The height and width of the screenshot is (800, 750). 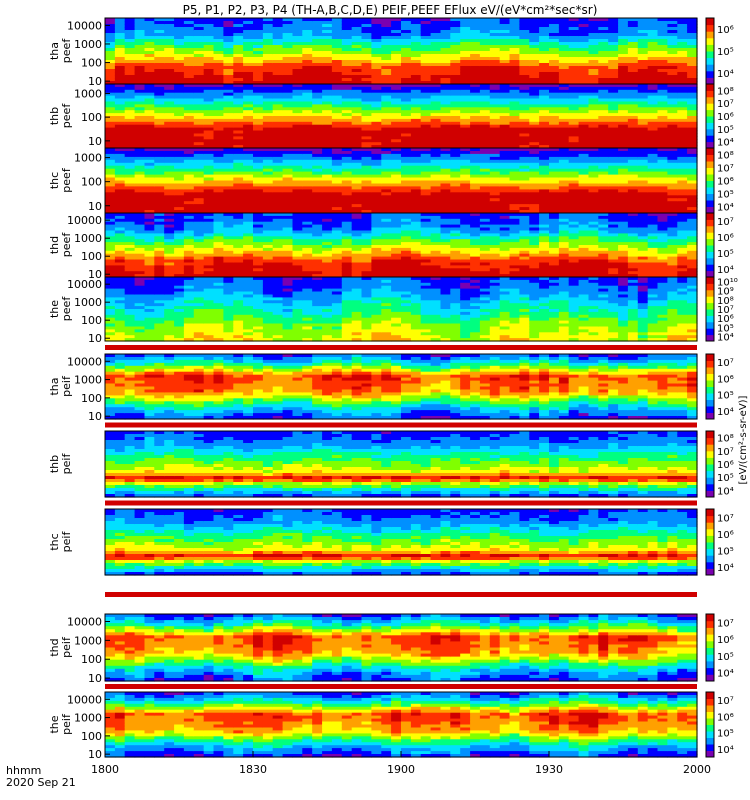 What do you see at coordinates (60, 180) in the screenshot?
I see `panel-label: thcpeef` at bounding box center [60, 180].